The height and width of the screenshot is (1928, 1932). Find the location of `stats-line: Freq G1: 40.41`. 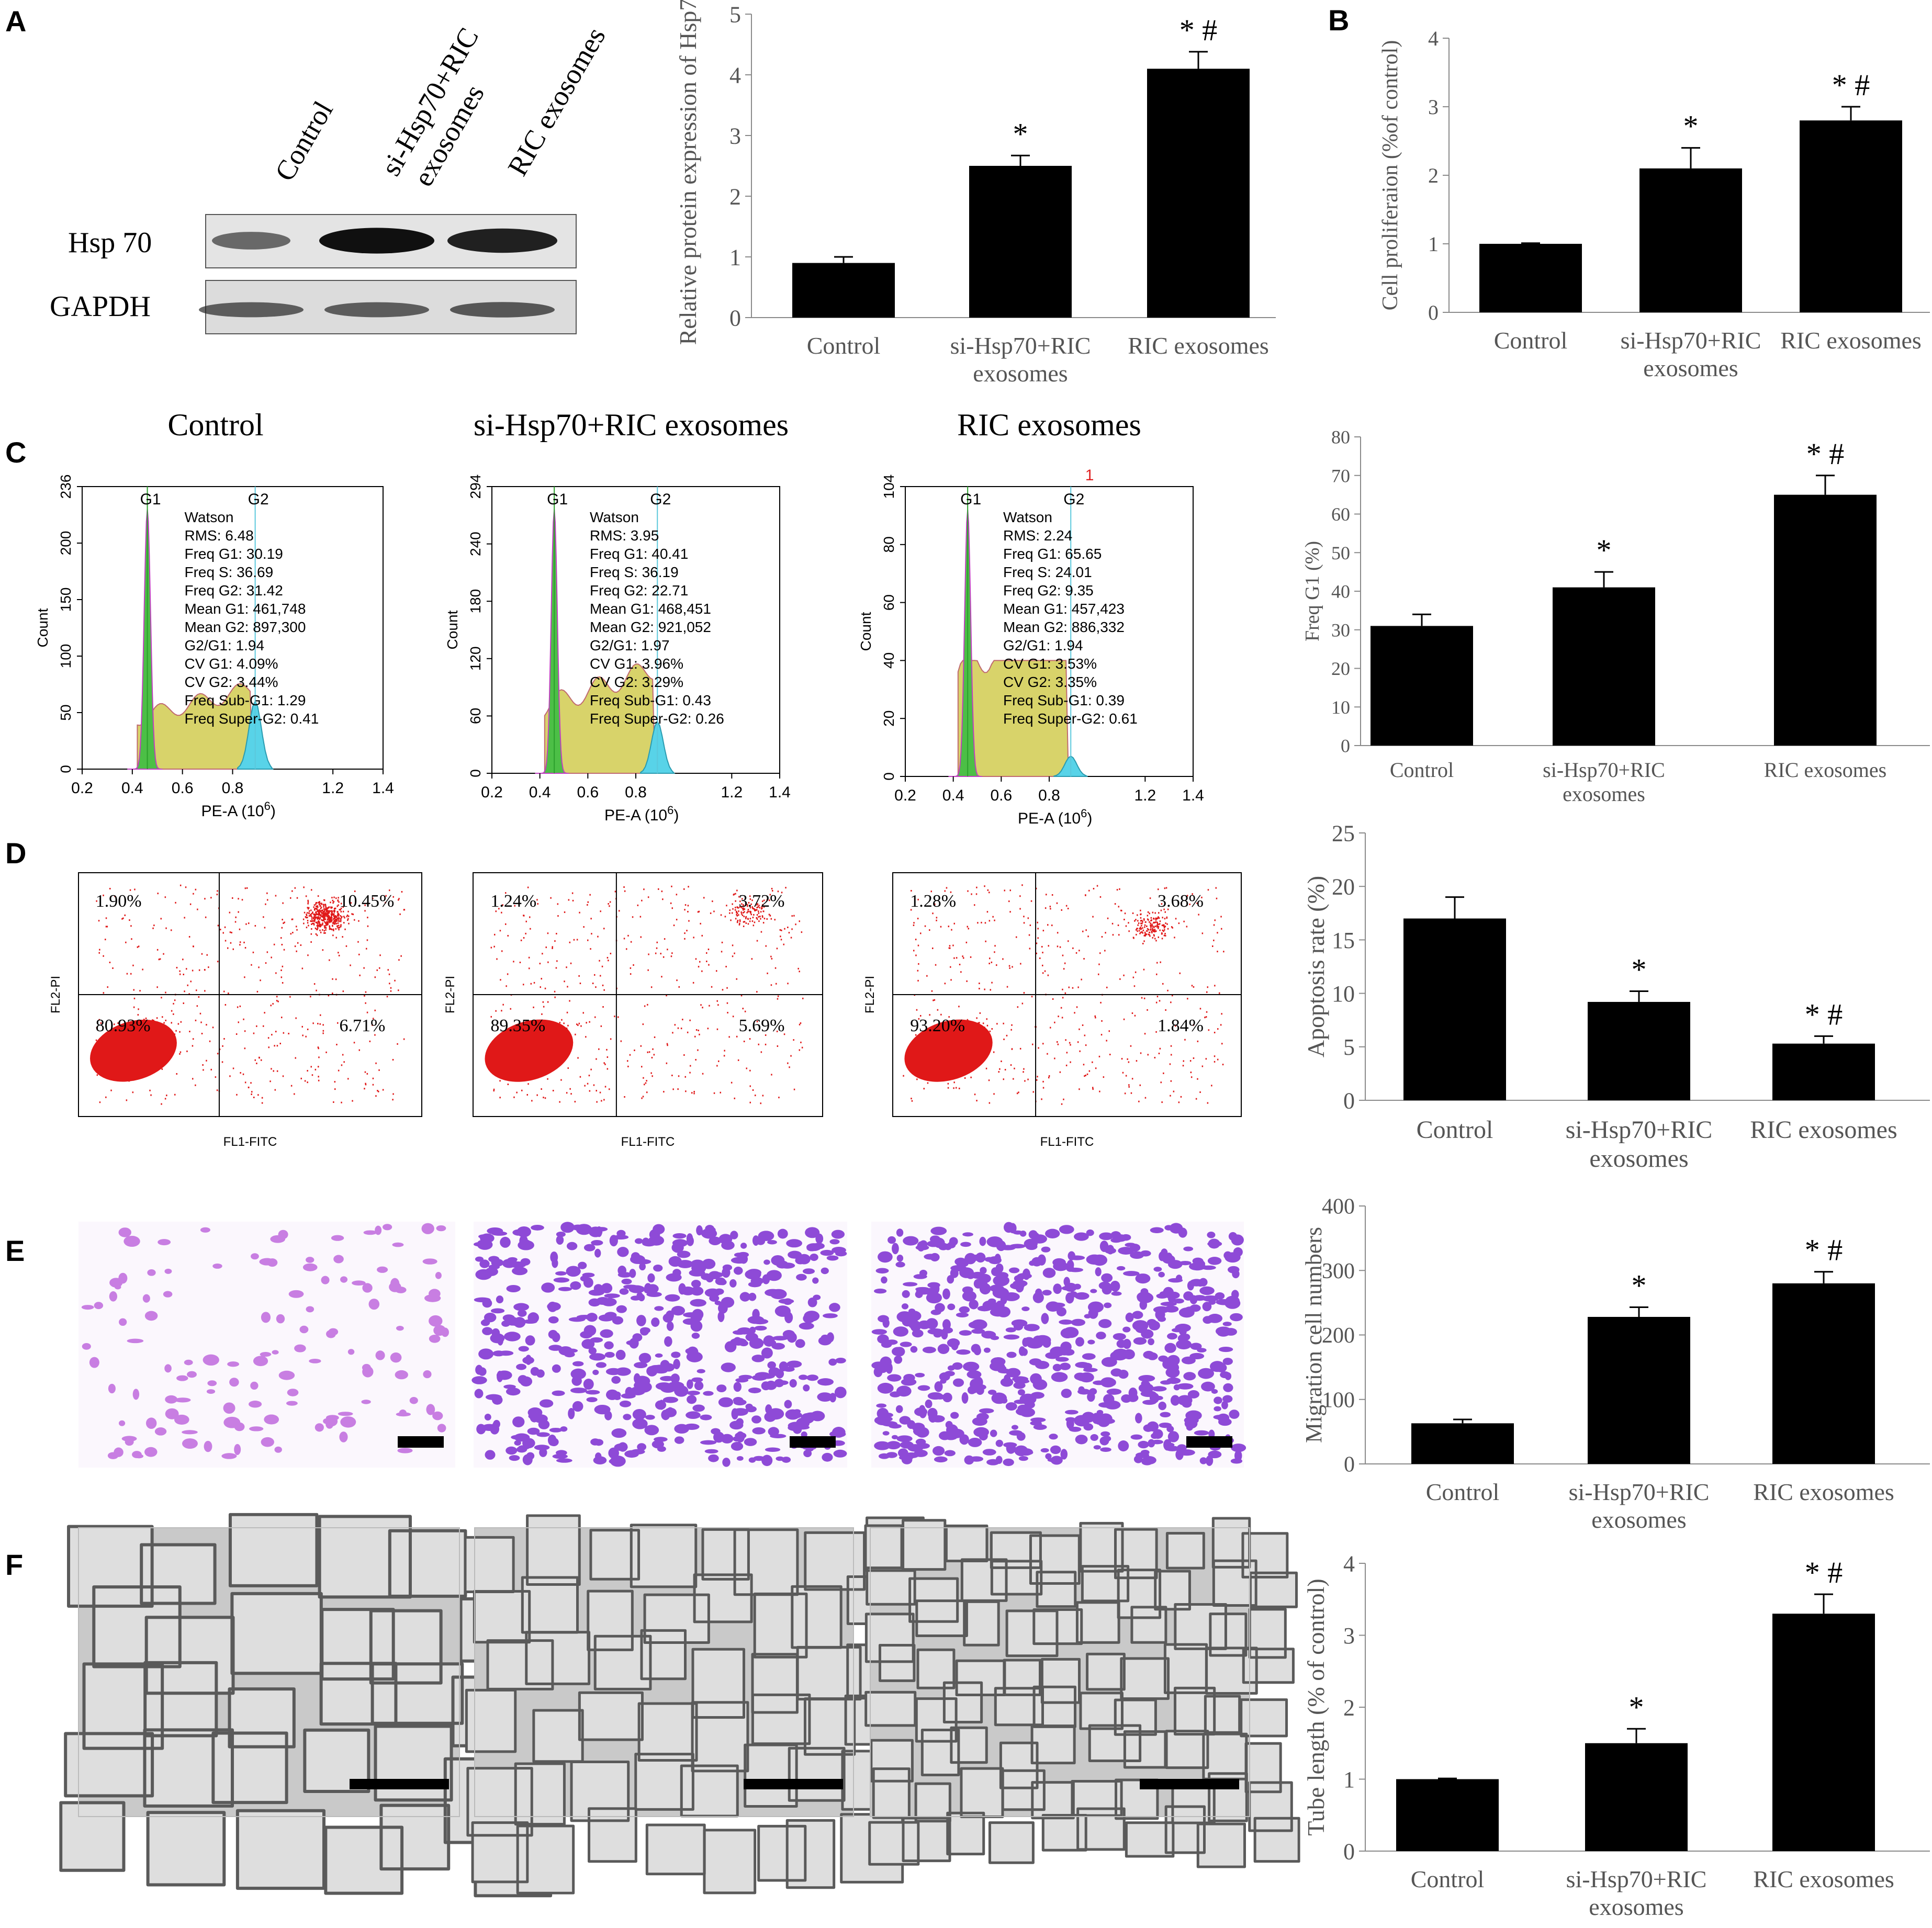

stats-line: Freq G1: 40.41 is located at coordinates (639, 554).